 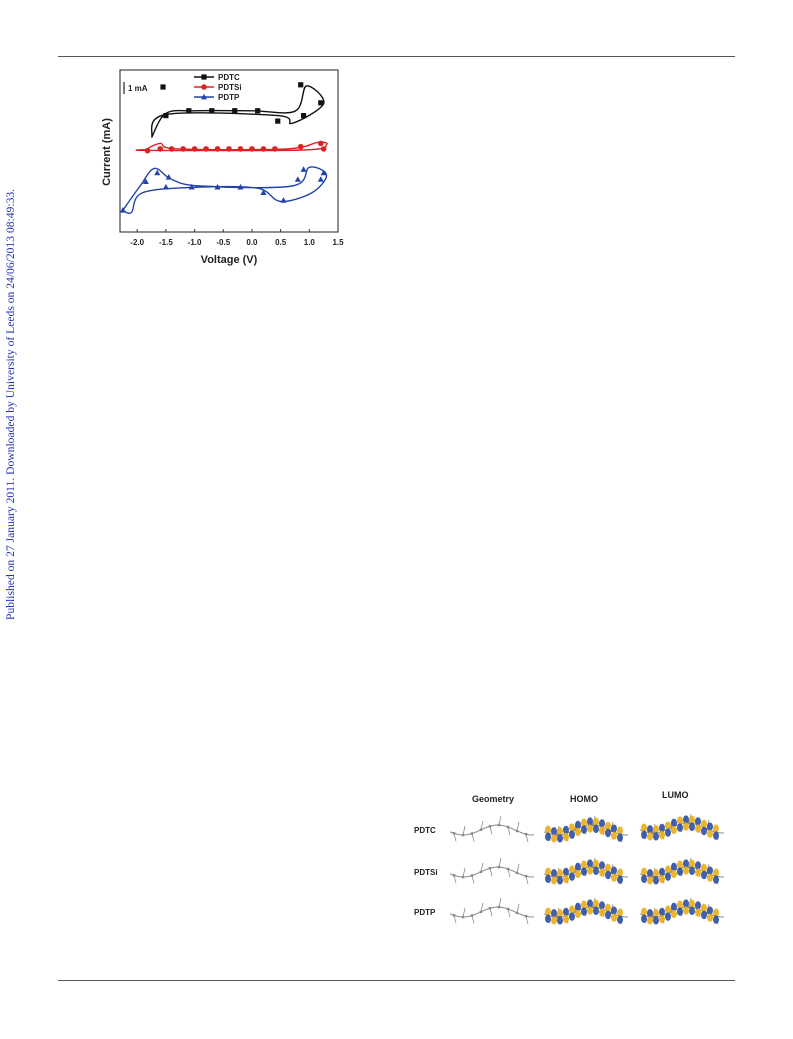 What do you see at coordinates (492, 911) in the screenshot?
I see `geometry-structure-pdtp` at bounding box center [492, 911].